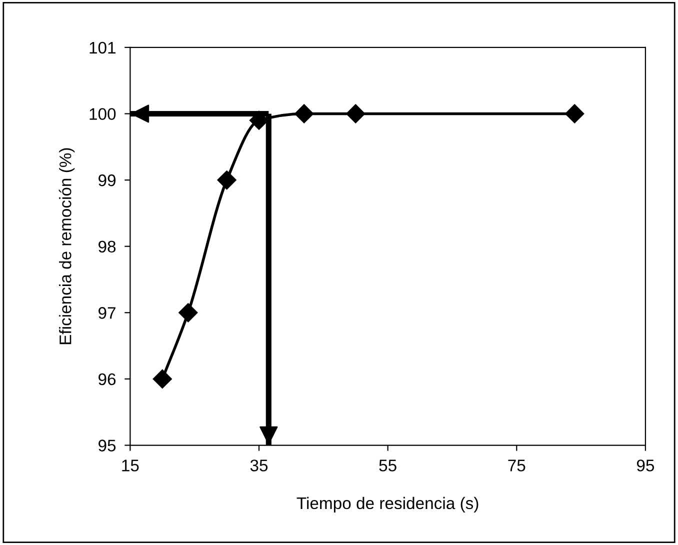  What do you see at coordinates (387, 504) in the screenshot?
I see `x-axis-title: Tiempo de residencia (s)` at bounding box center [387, 504].